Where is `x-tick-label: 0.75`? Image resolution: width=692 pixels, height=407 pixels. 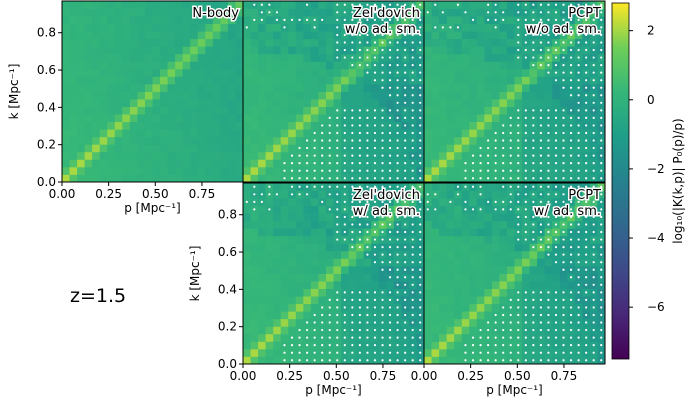
x-tick-label: 0.75 is located at coordinates (383, 376).